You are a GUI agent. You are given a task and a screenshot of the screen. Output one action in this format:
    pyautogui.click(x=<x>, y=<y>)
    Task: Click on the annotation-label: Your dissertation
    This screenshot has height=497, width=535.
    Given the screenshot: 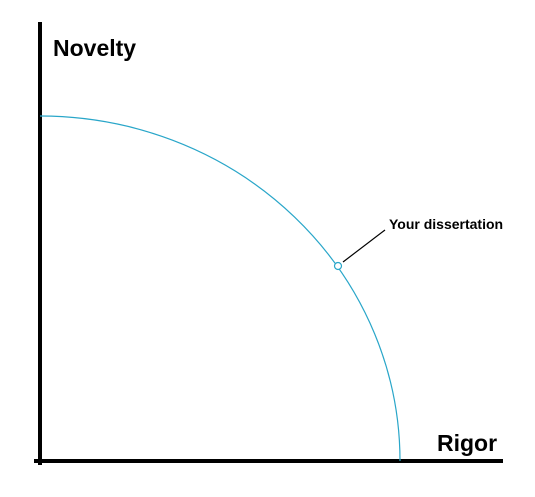 What is the action you would take?
    pyautogui.click(x=446, y=224)
    